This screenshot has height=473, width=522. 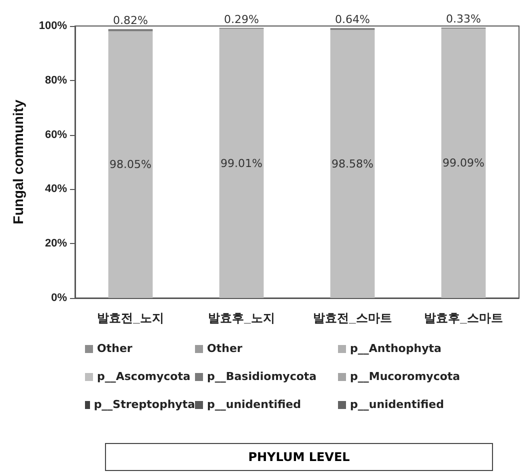 What do you see at coordinates (56, 134) in the screenshot?
I see `y-tick-label: 60%` at bounding box center [56, 134].